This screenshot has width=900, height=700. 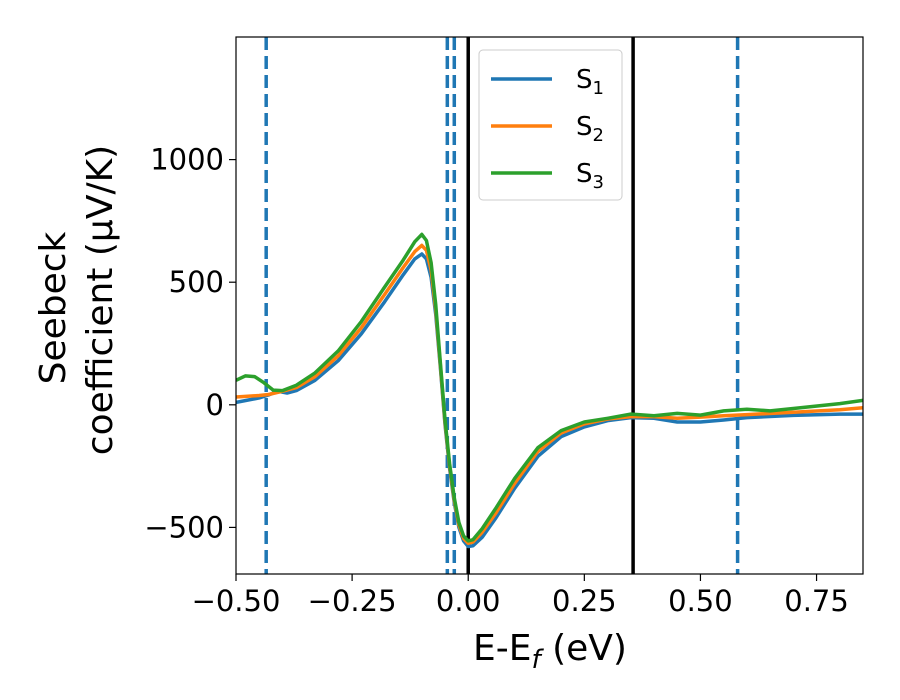 I want to click on y-tick-label: 500, so click(x=196, y=282).